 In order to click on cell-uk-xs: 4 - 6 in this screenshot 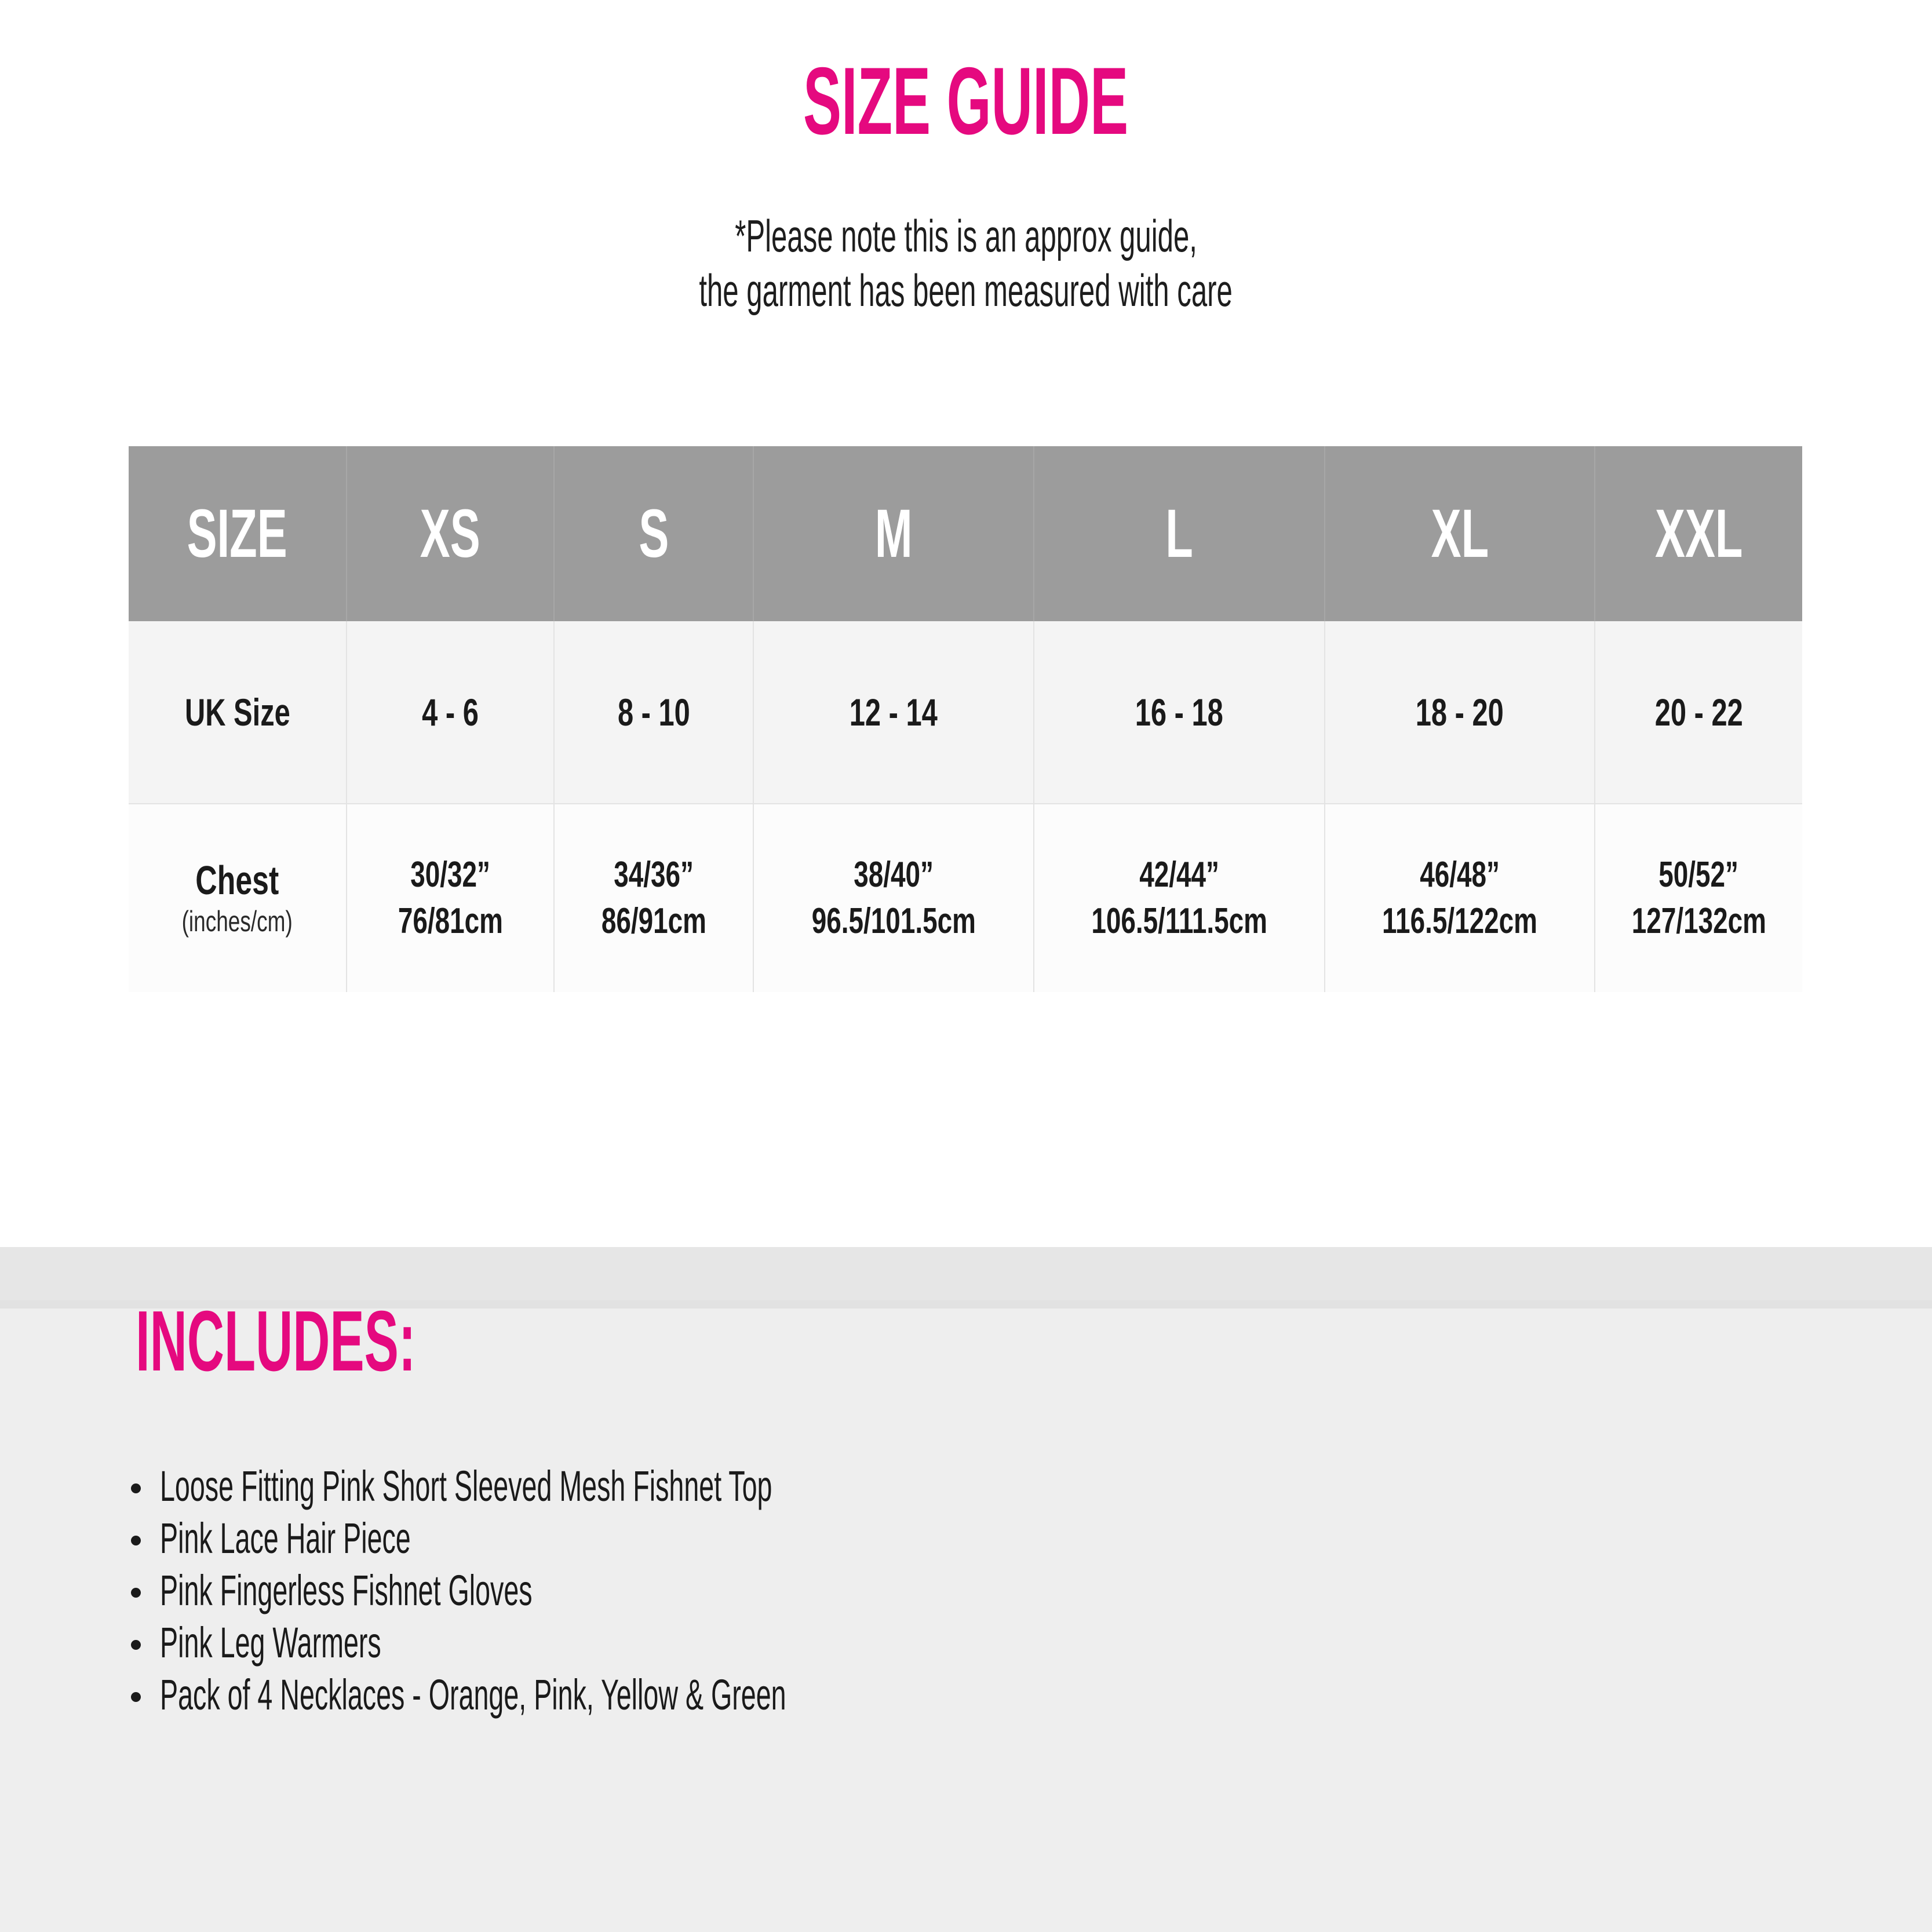, I will do `click(451, 713)`.